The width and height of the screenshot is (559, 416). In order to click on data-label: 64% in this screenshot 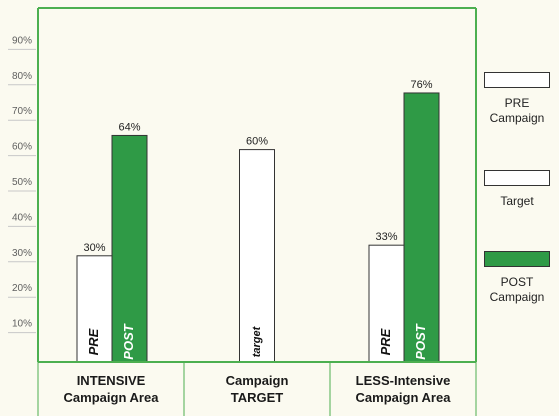, I will do `click(129, 127)`.